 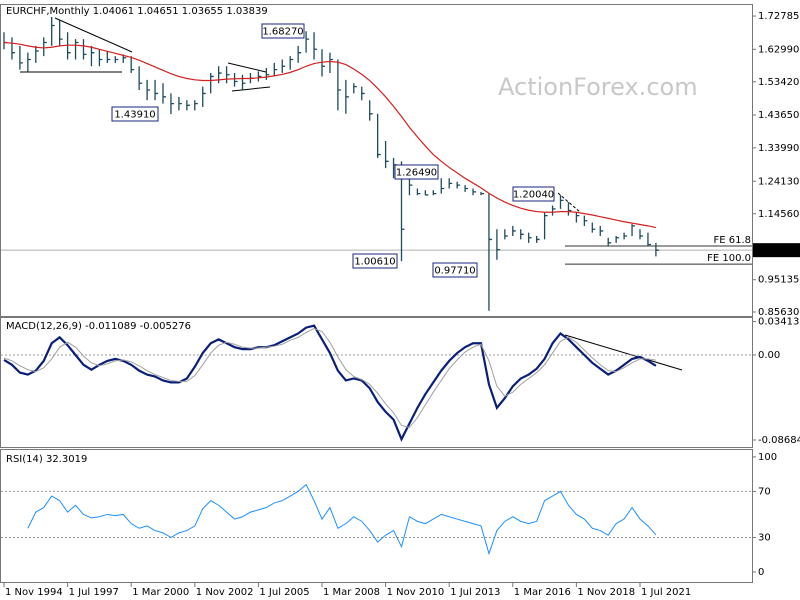 What do you see at coordinates (284, 592) in the screenshot?
I see `x-tick-label: 1 Jul 2005` at bounding box center [284, 592].